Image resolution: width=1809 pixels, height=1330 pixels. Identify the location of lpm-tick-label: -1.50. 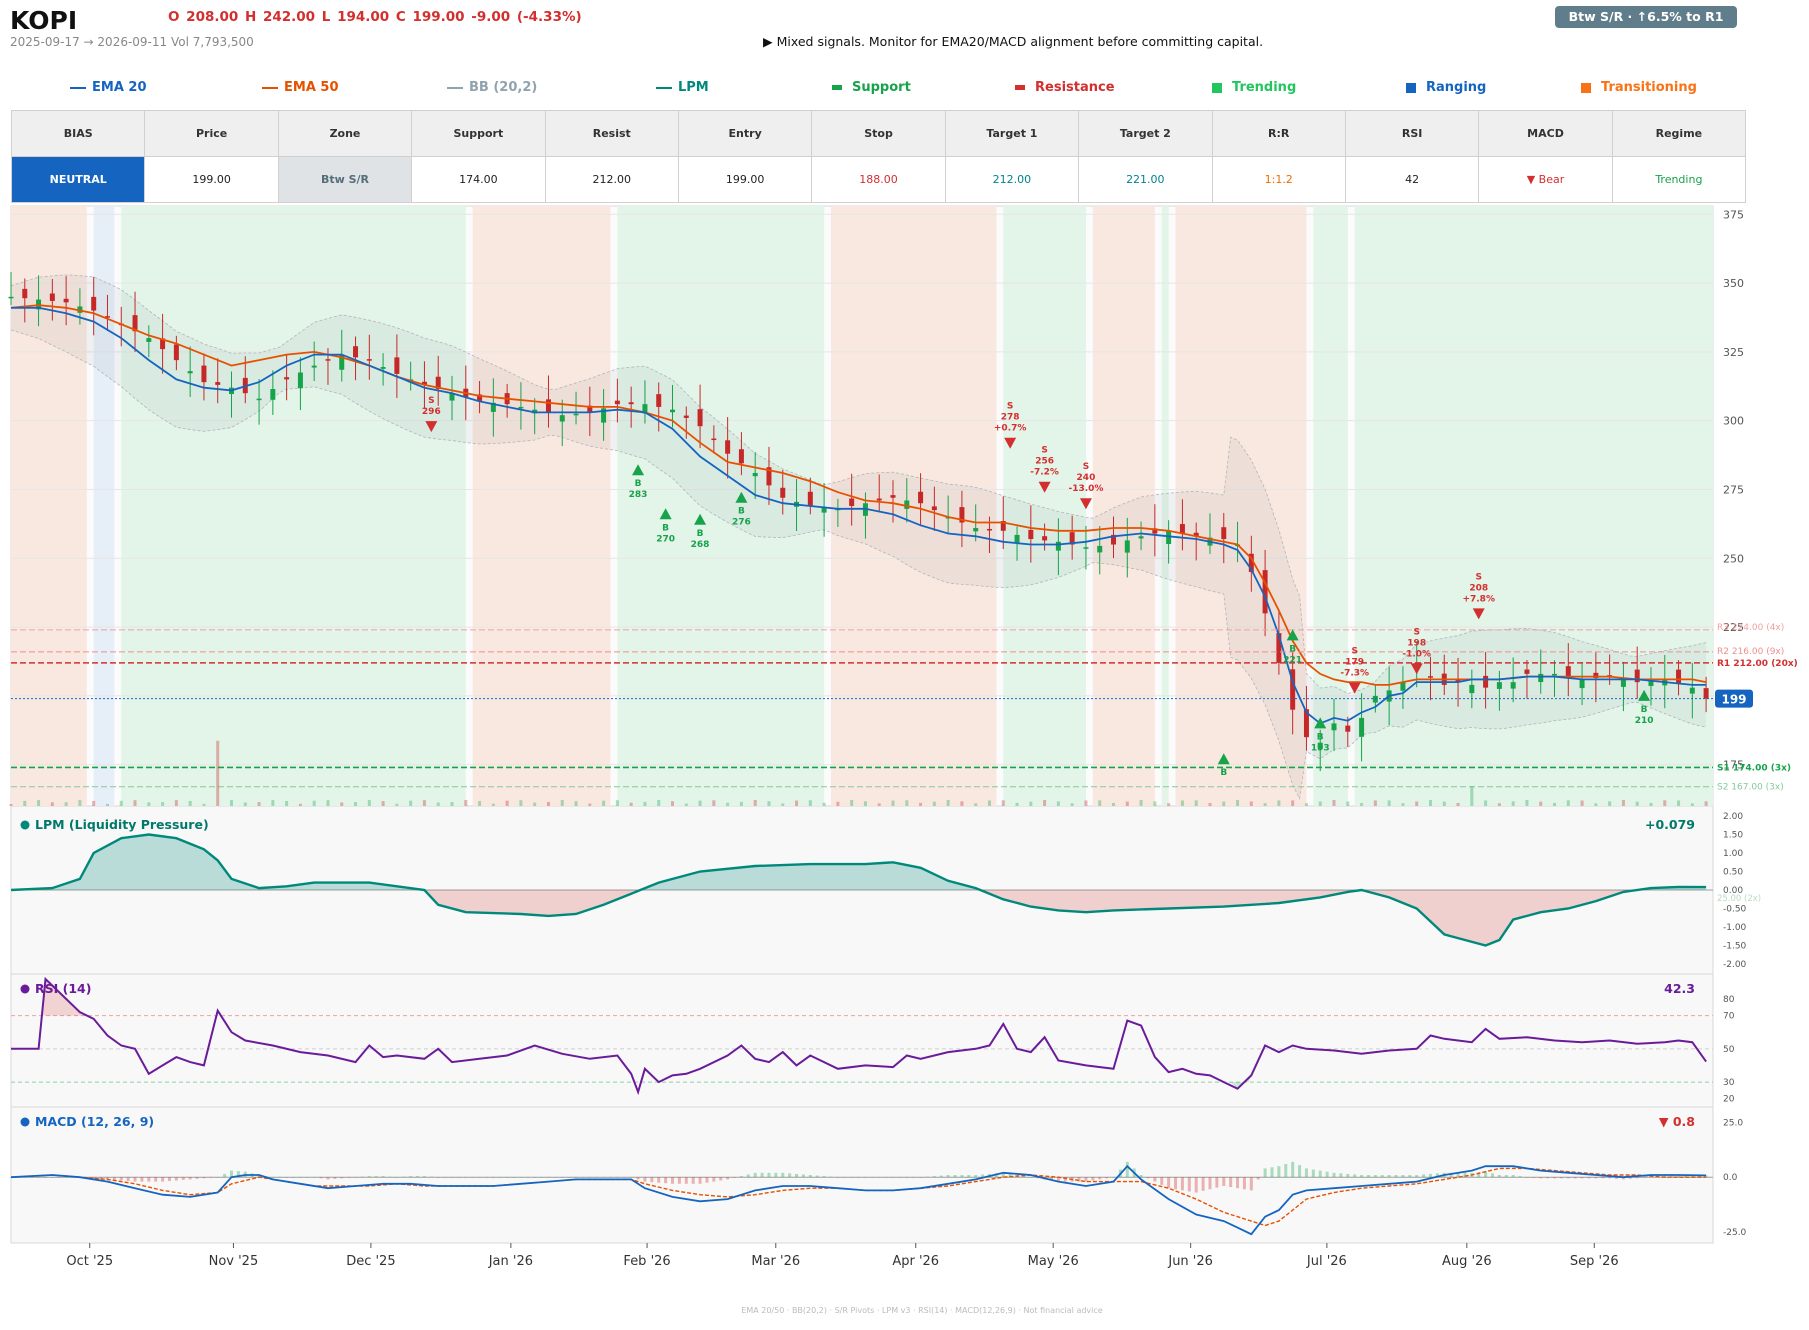
(1735, 947).